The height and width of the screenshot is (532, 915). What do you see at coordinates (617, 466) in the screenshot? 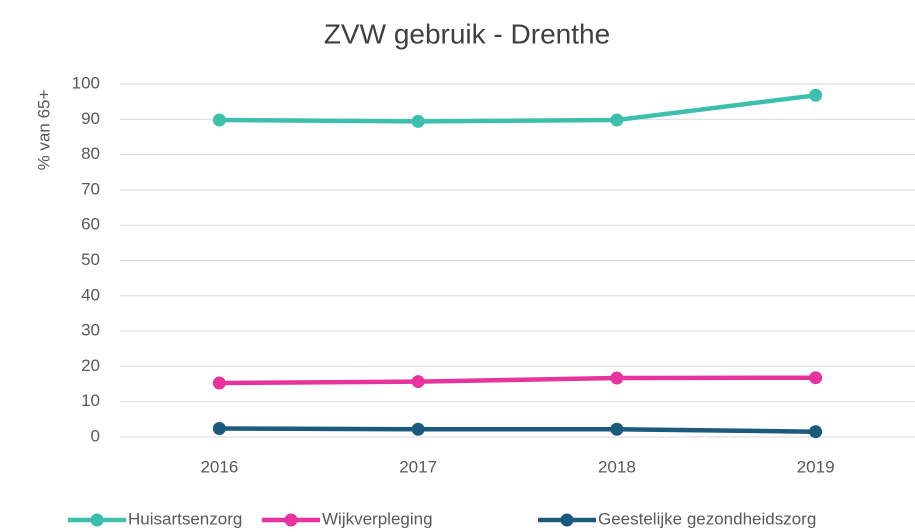
I see `x-tick-label: 2018` at bounding box center [617, 466].